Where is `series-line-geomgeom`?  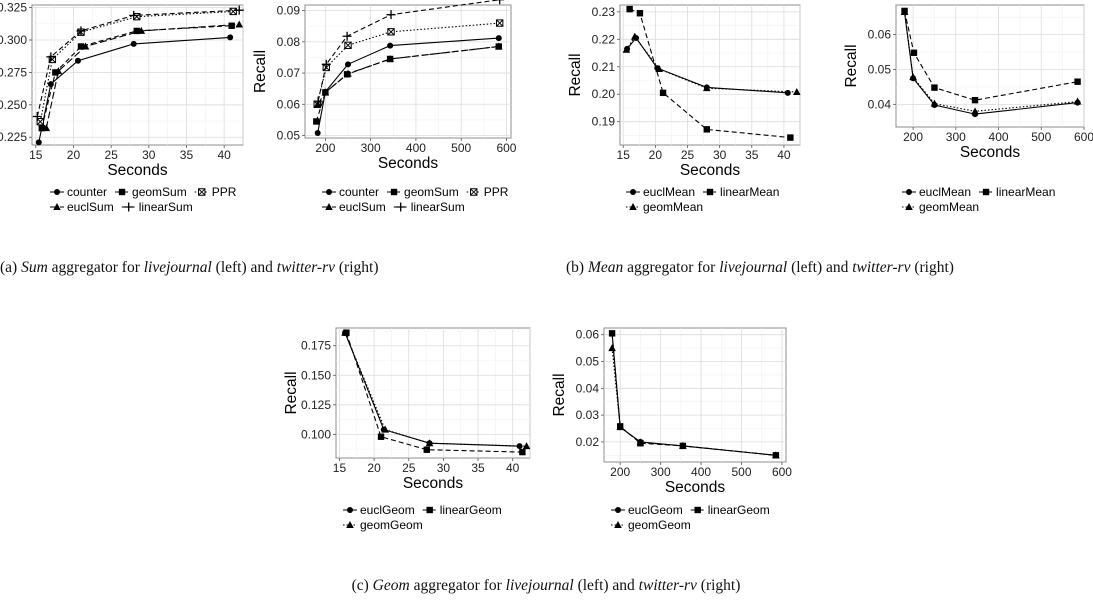 series-line-geomgeom is located at coordinates (435, 389).